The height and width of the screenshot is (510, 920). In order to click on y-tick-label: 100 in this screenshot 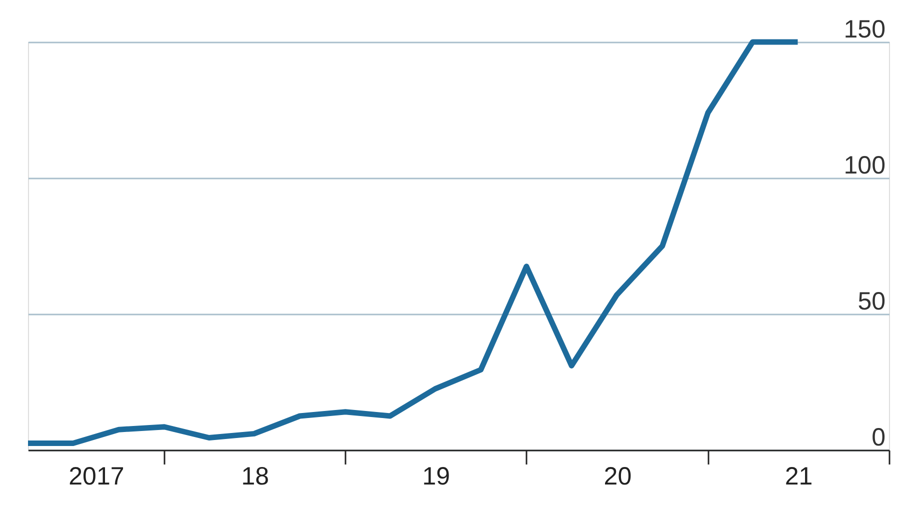, I will do `click(865, 166)`.